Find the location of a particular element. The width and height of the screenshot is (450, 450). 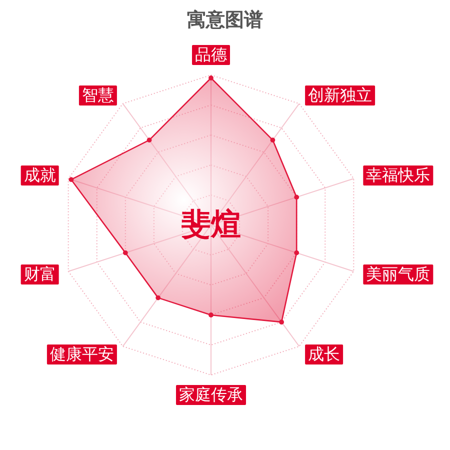

text: 斐煊 is located at coordinates (211, 224).